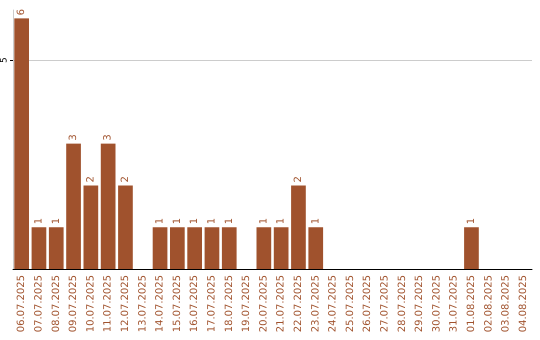 The width and height of the screenshot is (540, 340). Describe the element at coordinates (194, 303) in the screenshot. I see `x-tick-label: 16.07.2025` at that location.